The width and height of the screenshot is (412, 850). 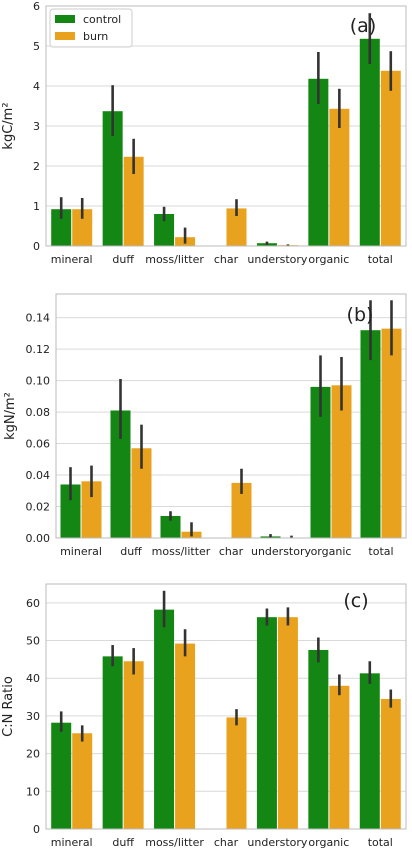 What do you see at coordinates (65, 19) in the screenshot?
I see `legend-swatch-control` at bounding box center [65, 19].